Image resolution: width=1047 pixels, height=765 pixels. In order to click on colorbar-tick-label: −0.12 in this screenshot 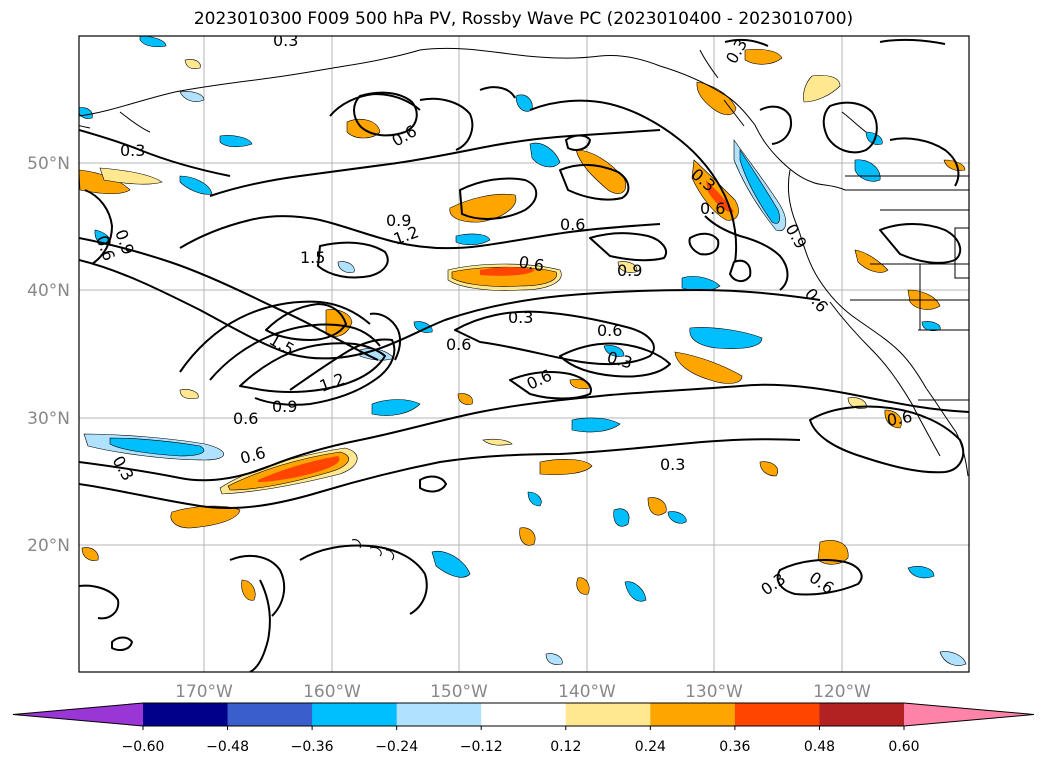, I will do `click(481, 747)`.